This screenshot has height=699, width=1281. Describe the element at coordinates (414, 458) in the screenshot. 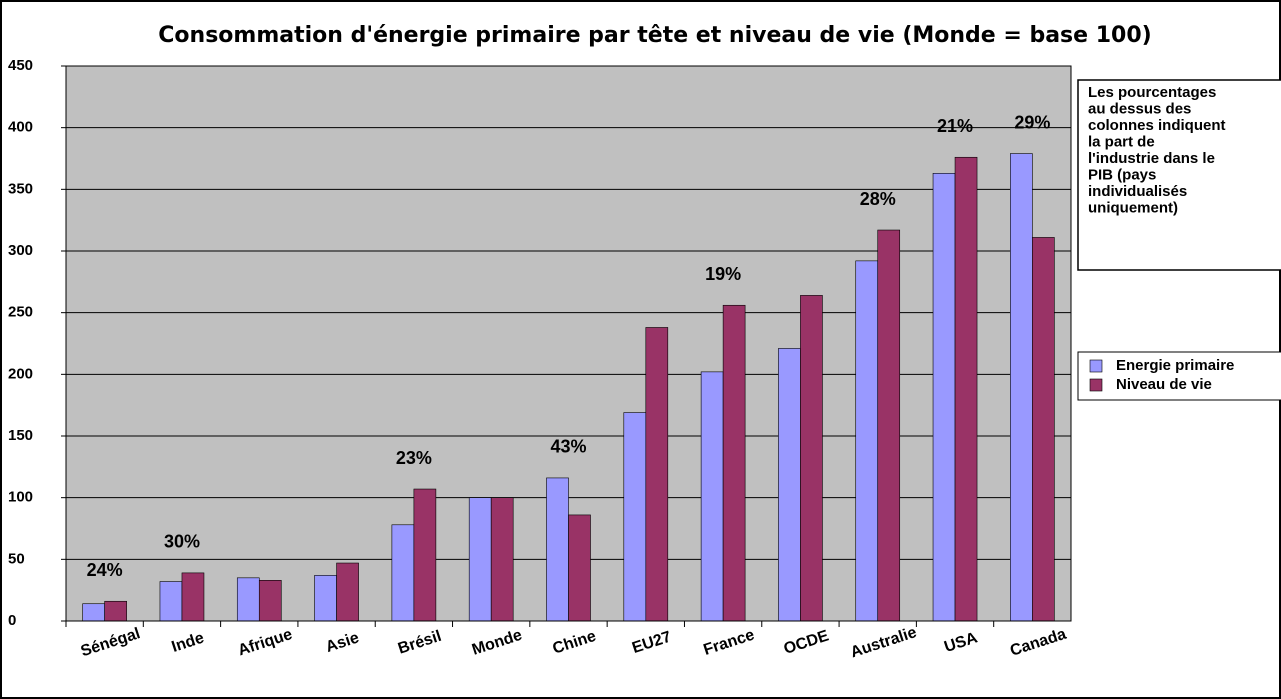

I see `industry-share-label: 23%` at that location.